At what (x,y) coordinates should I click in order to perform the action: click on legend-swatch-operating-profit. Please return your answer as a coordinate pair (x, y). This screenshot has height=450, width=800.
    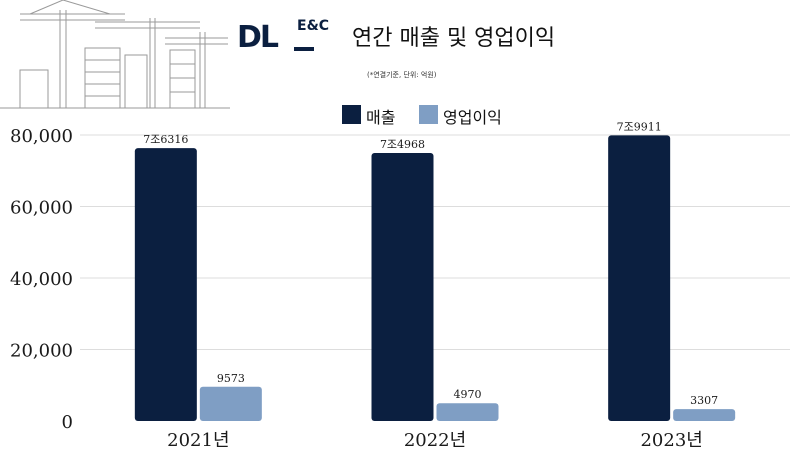
    Looking at the image, I should click on (428, 114).